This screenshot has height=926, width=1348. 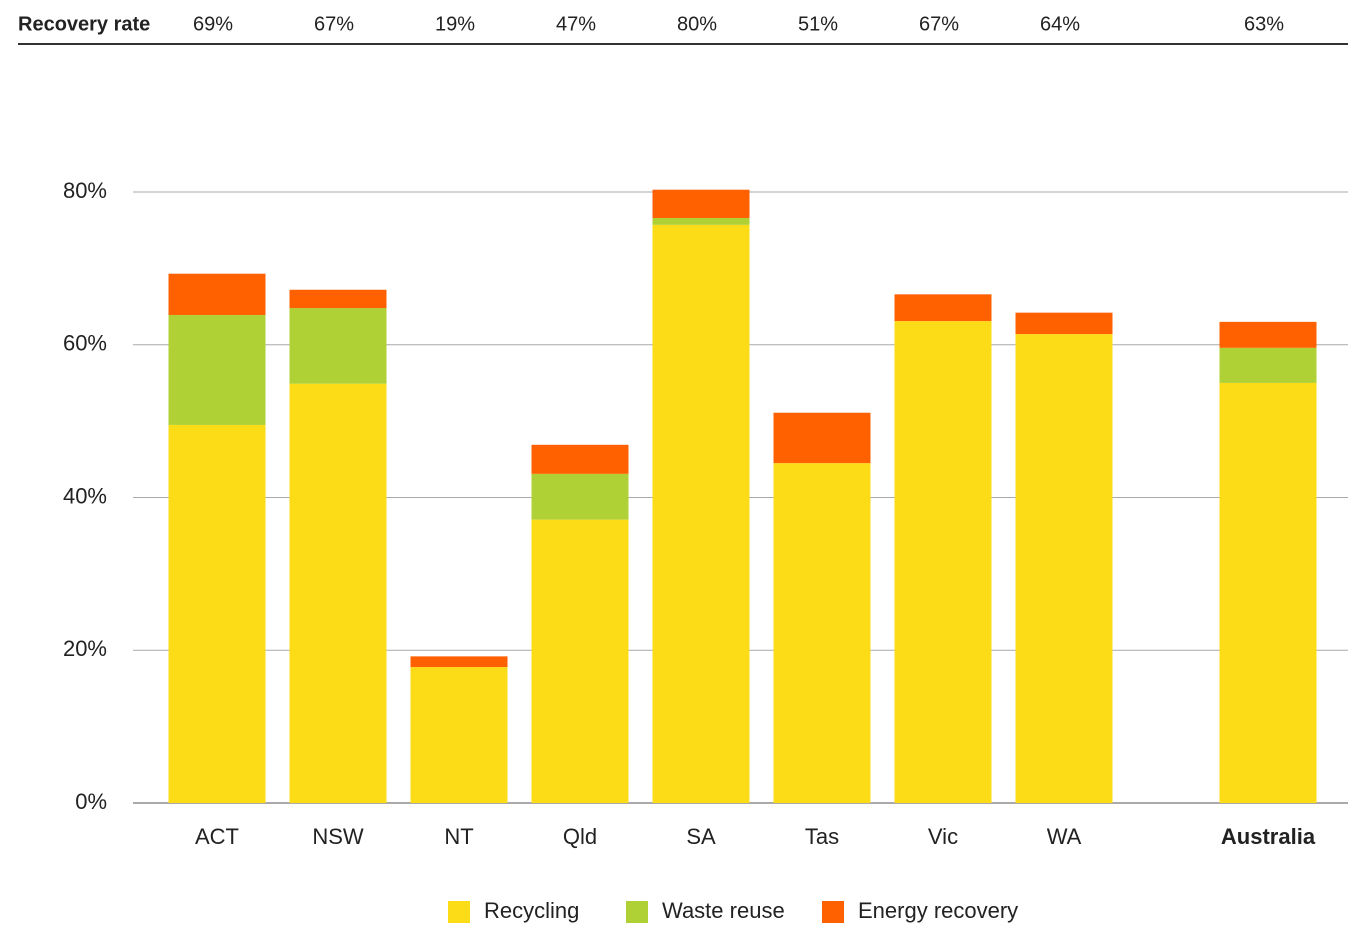 I want to click on y-tick-label: 40%, so click(x=85, y=495).